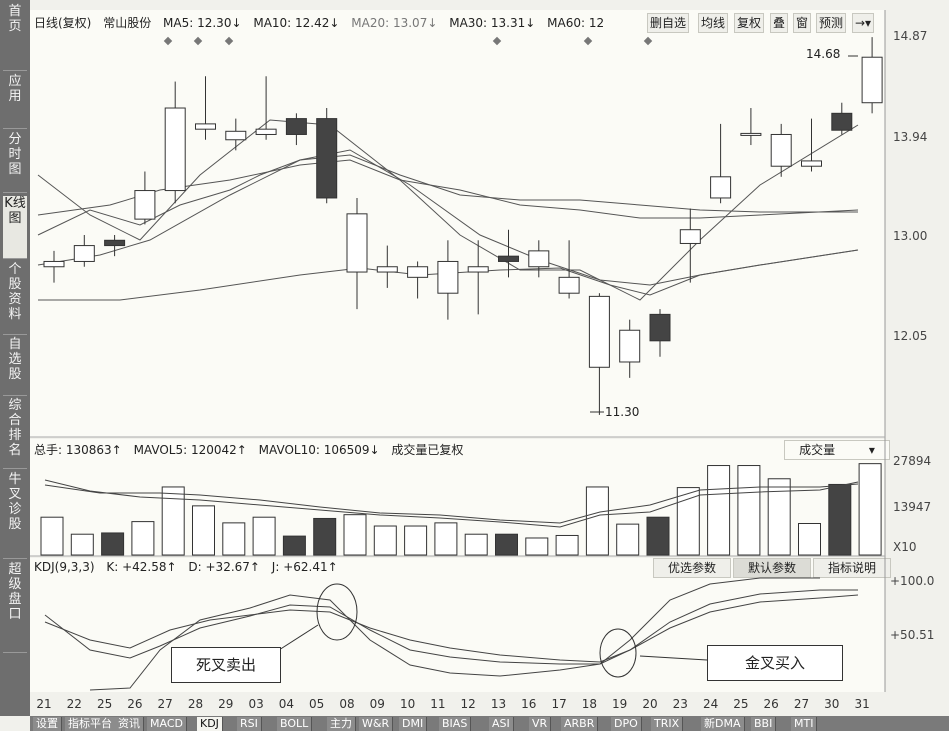 This screenshot has width=949, height=731. Describe the element at coordinates (15, 607) in the screenshot. I see `sidebar-item-8: 超级盘口` at that location.